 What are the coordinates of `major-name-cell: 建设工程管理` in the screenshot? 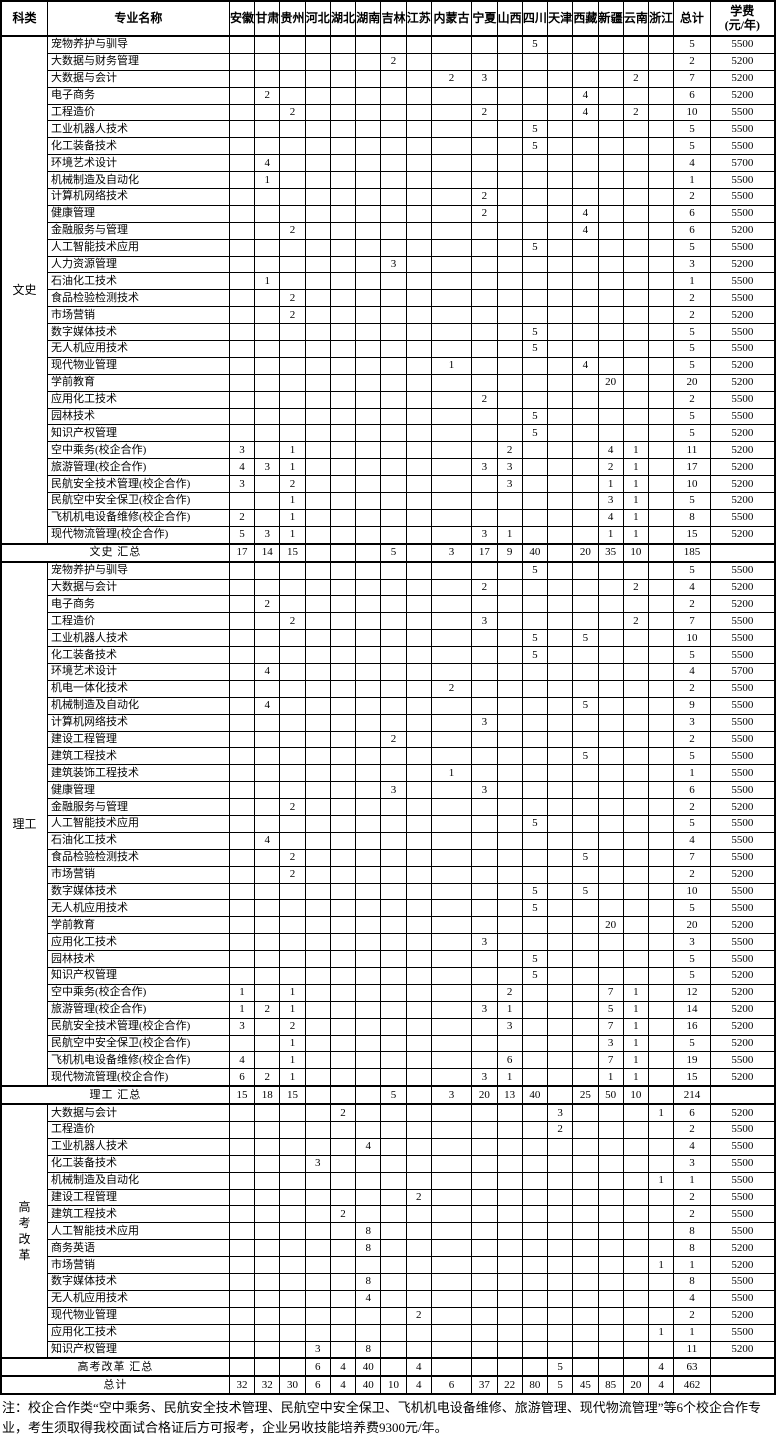 It's located at (138, 739).